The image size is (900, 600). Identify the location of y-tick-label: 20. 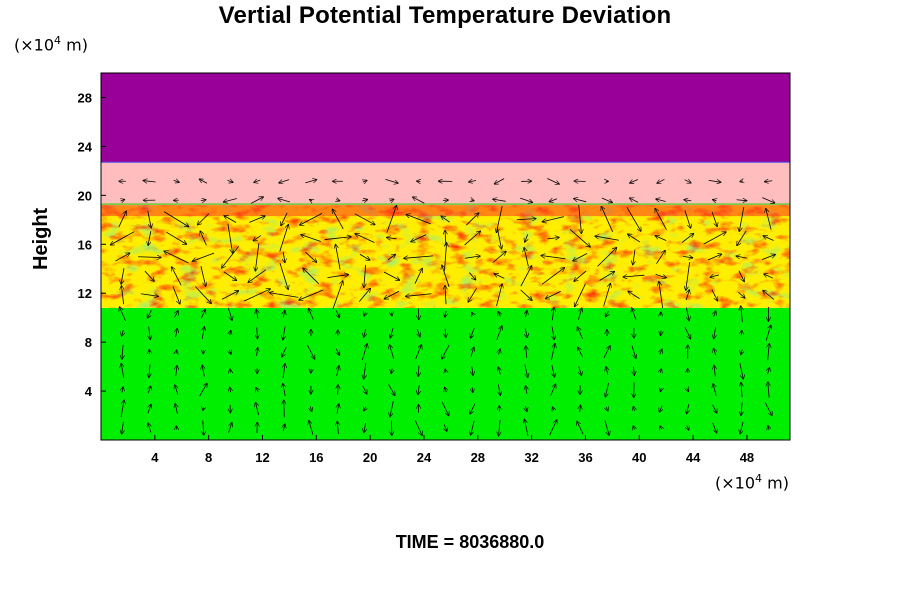
(85, 195).